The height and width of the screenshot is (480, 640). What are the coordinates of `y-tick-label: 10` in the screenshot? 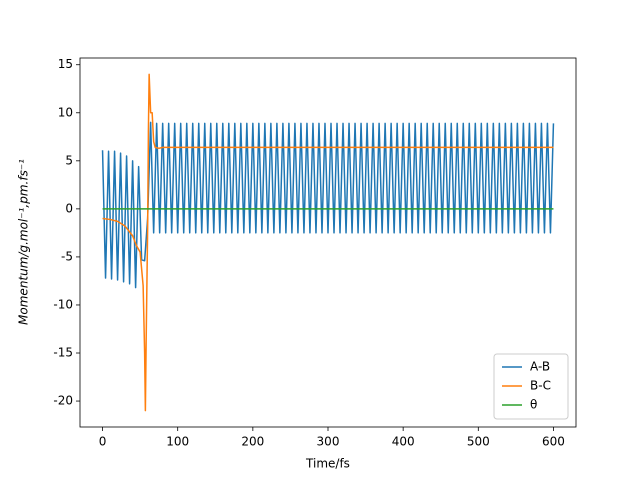 It's located at (65, 112).